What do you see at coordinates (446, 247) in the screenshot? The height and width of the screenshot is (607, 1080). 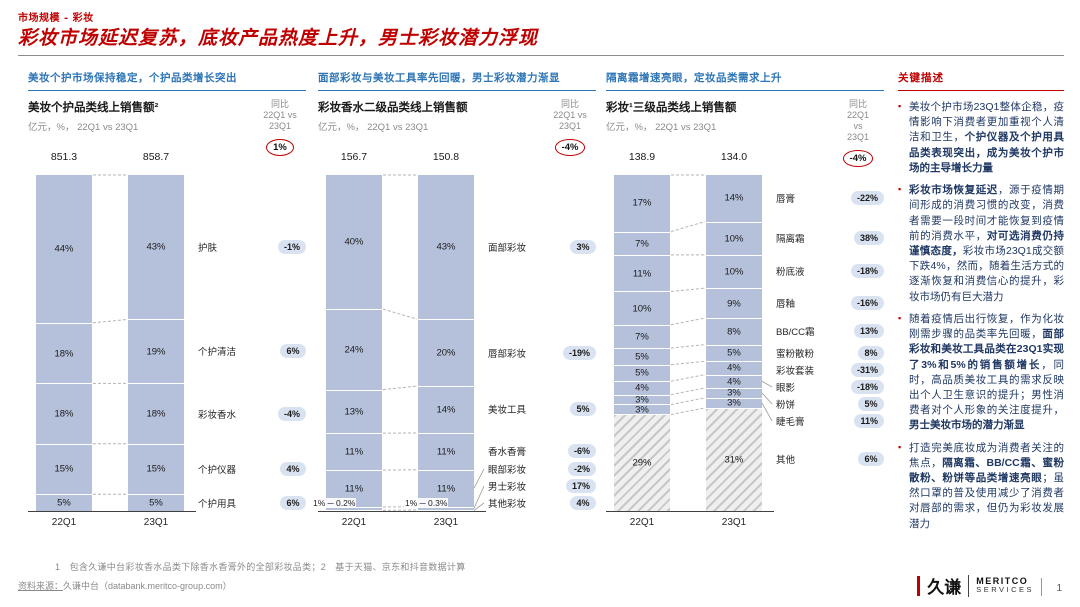 I see `bar-segment: 43%` at bounding box center [446, 247].